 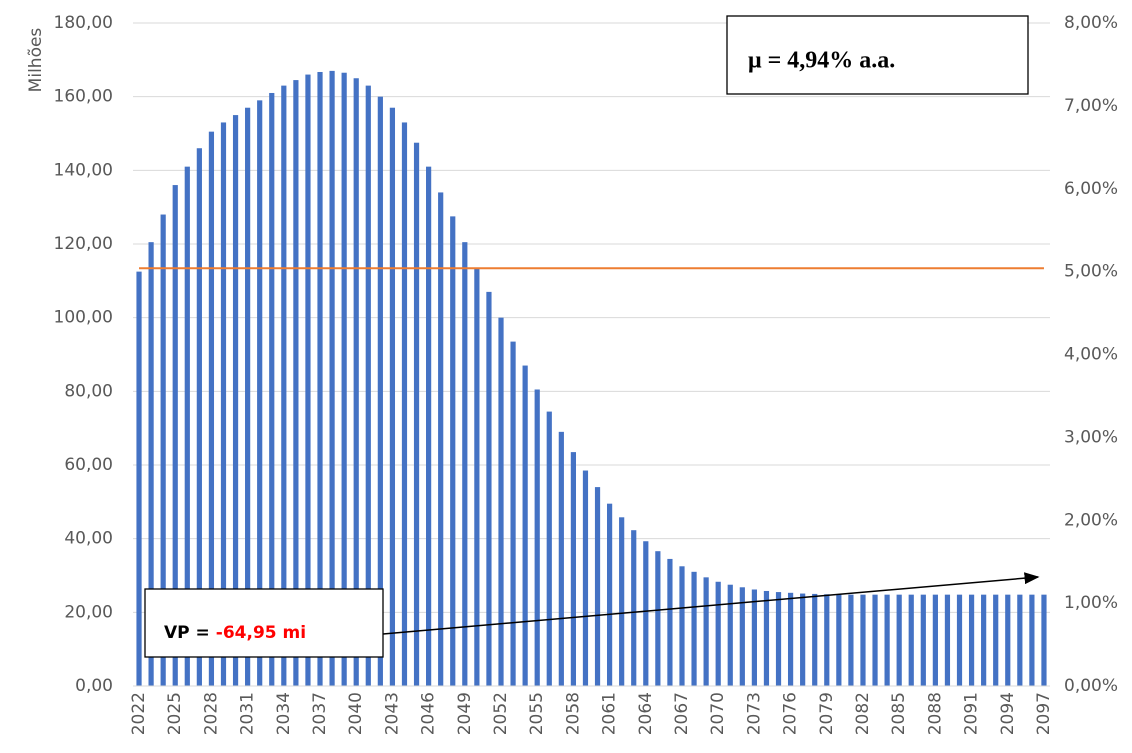 What do you see at coordinates (646, 713) in the screenshot?
I see `x-tick-label: 2064` at bounding box center [646, 713].